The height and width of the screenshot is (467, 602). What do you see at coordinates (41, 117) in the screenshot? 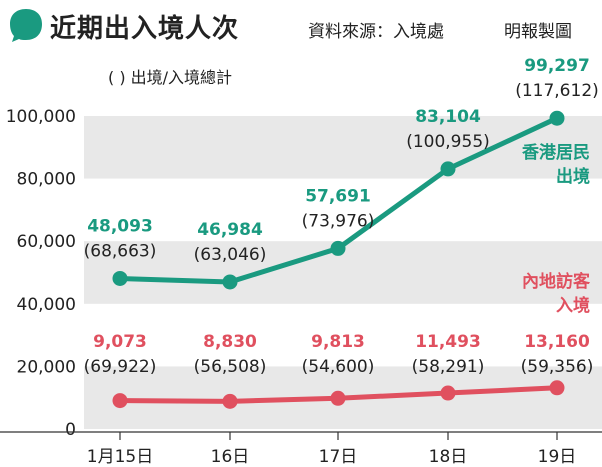
I see `y-tick-label: 100,000` at bounding box center [41, 117].